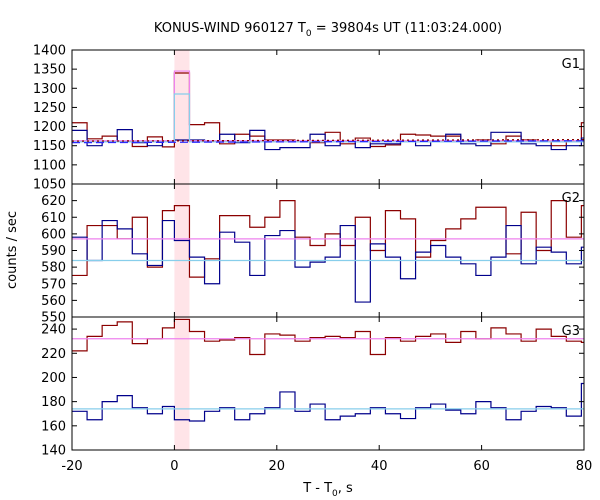  Describe the element at coordinates (53, 268) in the screenshot. I see `y-tick-label-g2-580: 580` at that location.